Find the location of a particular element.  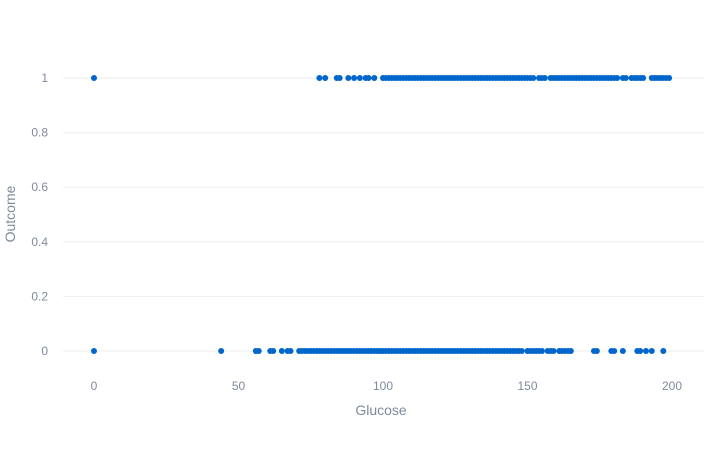

x-axis-ticks: 0 50 100 150 200 is located at coordinates (387, 386).